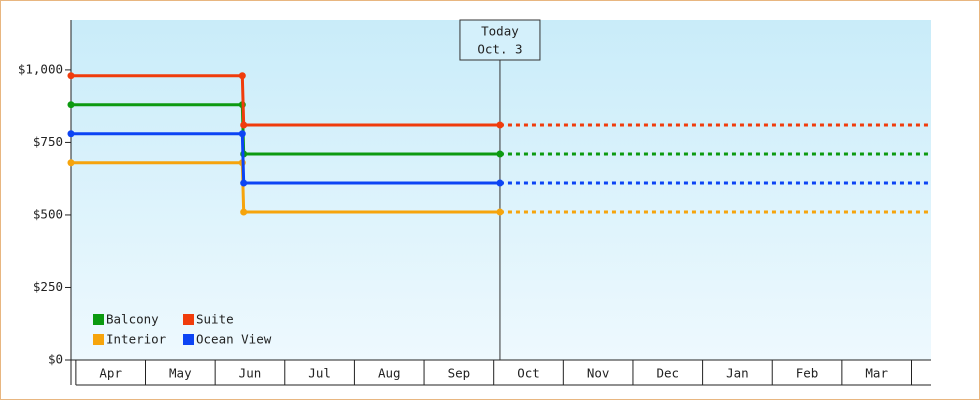  I want to click on x-tick-label: Mar, so click(876, 373).